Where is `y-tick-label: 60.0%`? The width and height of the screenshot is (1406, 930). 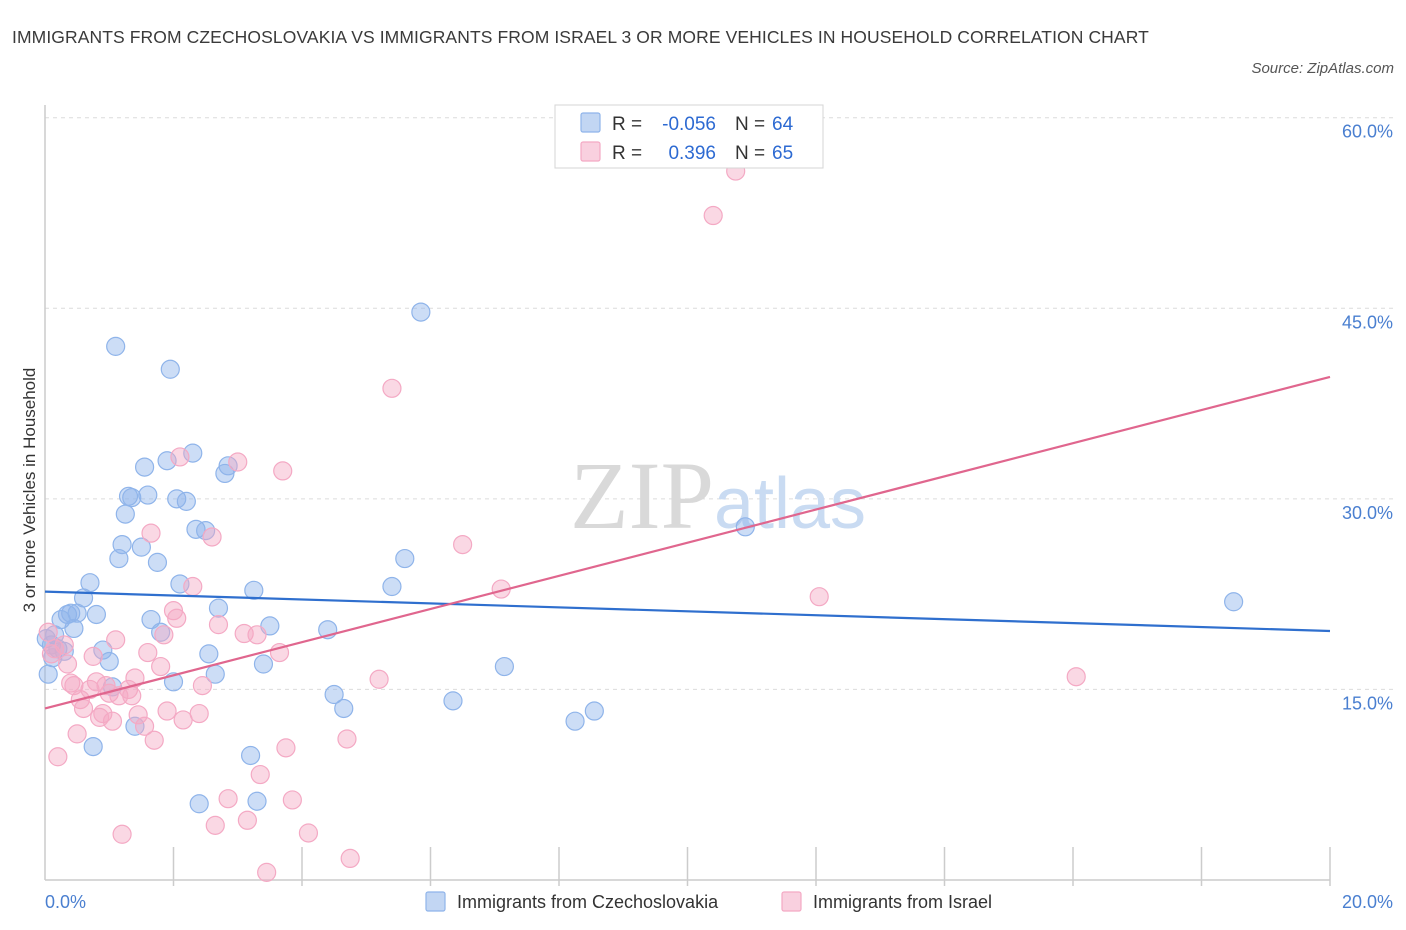
y-tick-label: 60.0% is located at coordinates (1367, 132).